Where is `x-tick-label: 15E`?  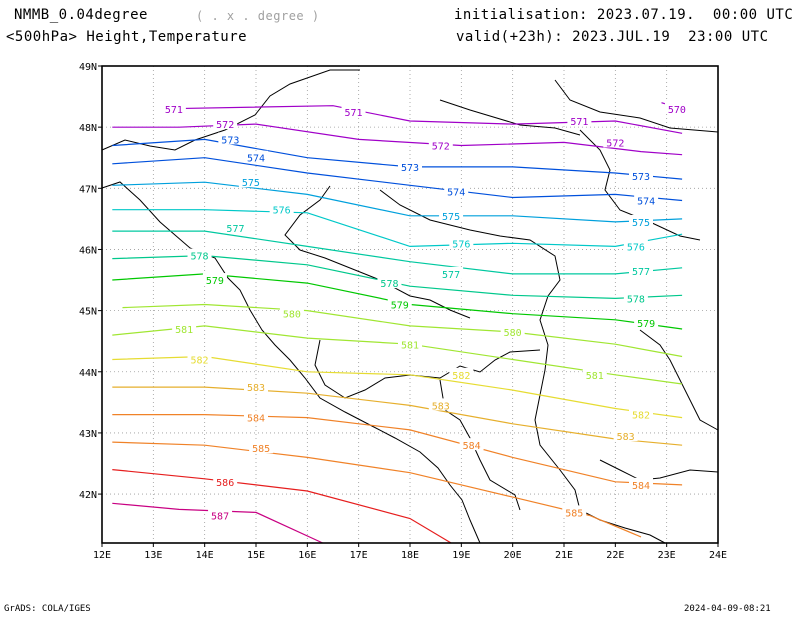
x-tick-label: 15E is located at coordinates (256, 555).